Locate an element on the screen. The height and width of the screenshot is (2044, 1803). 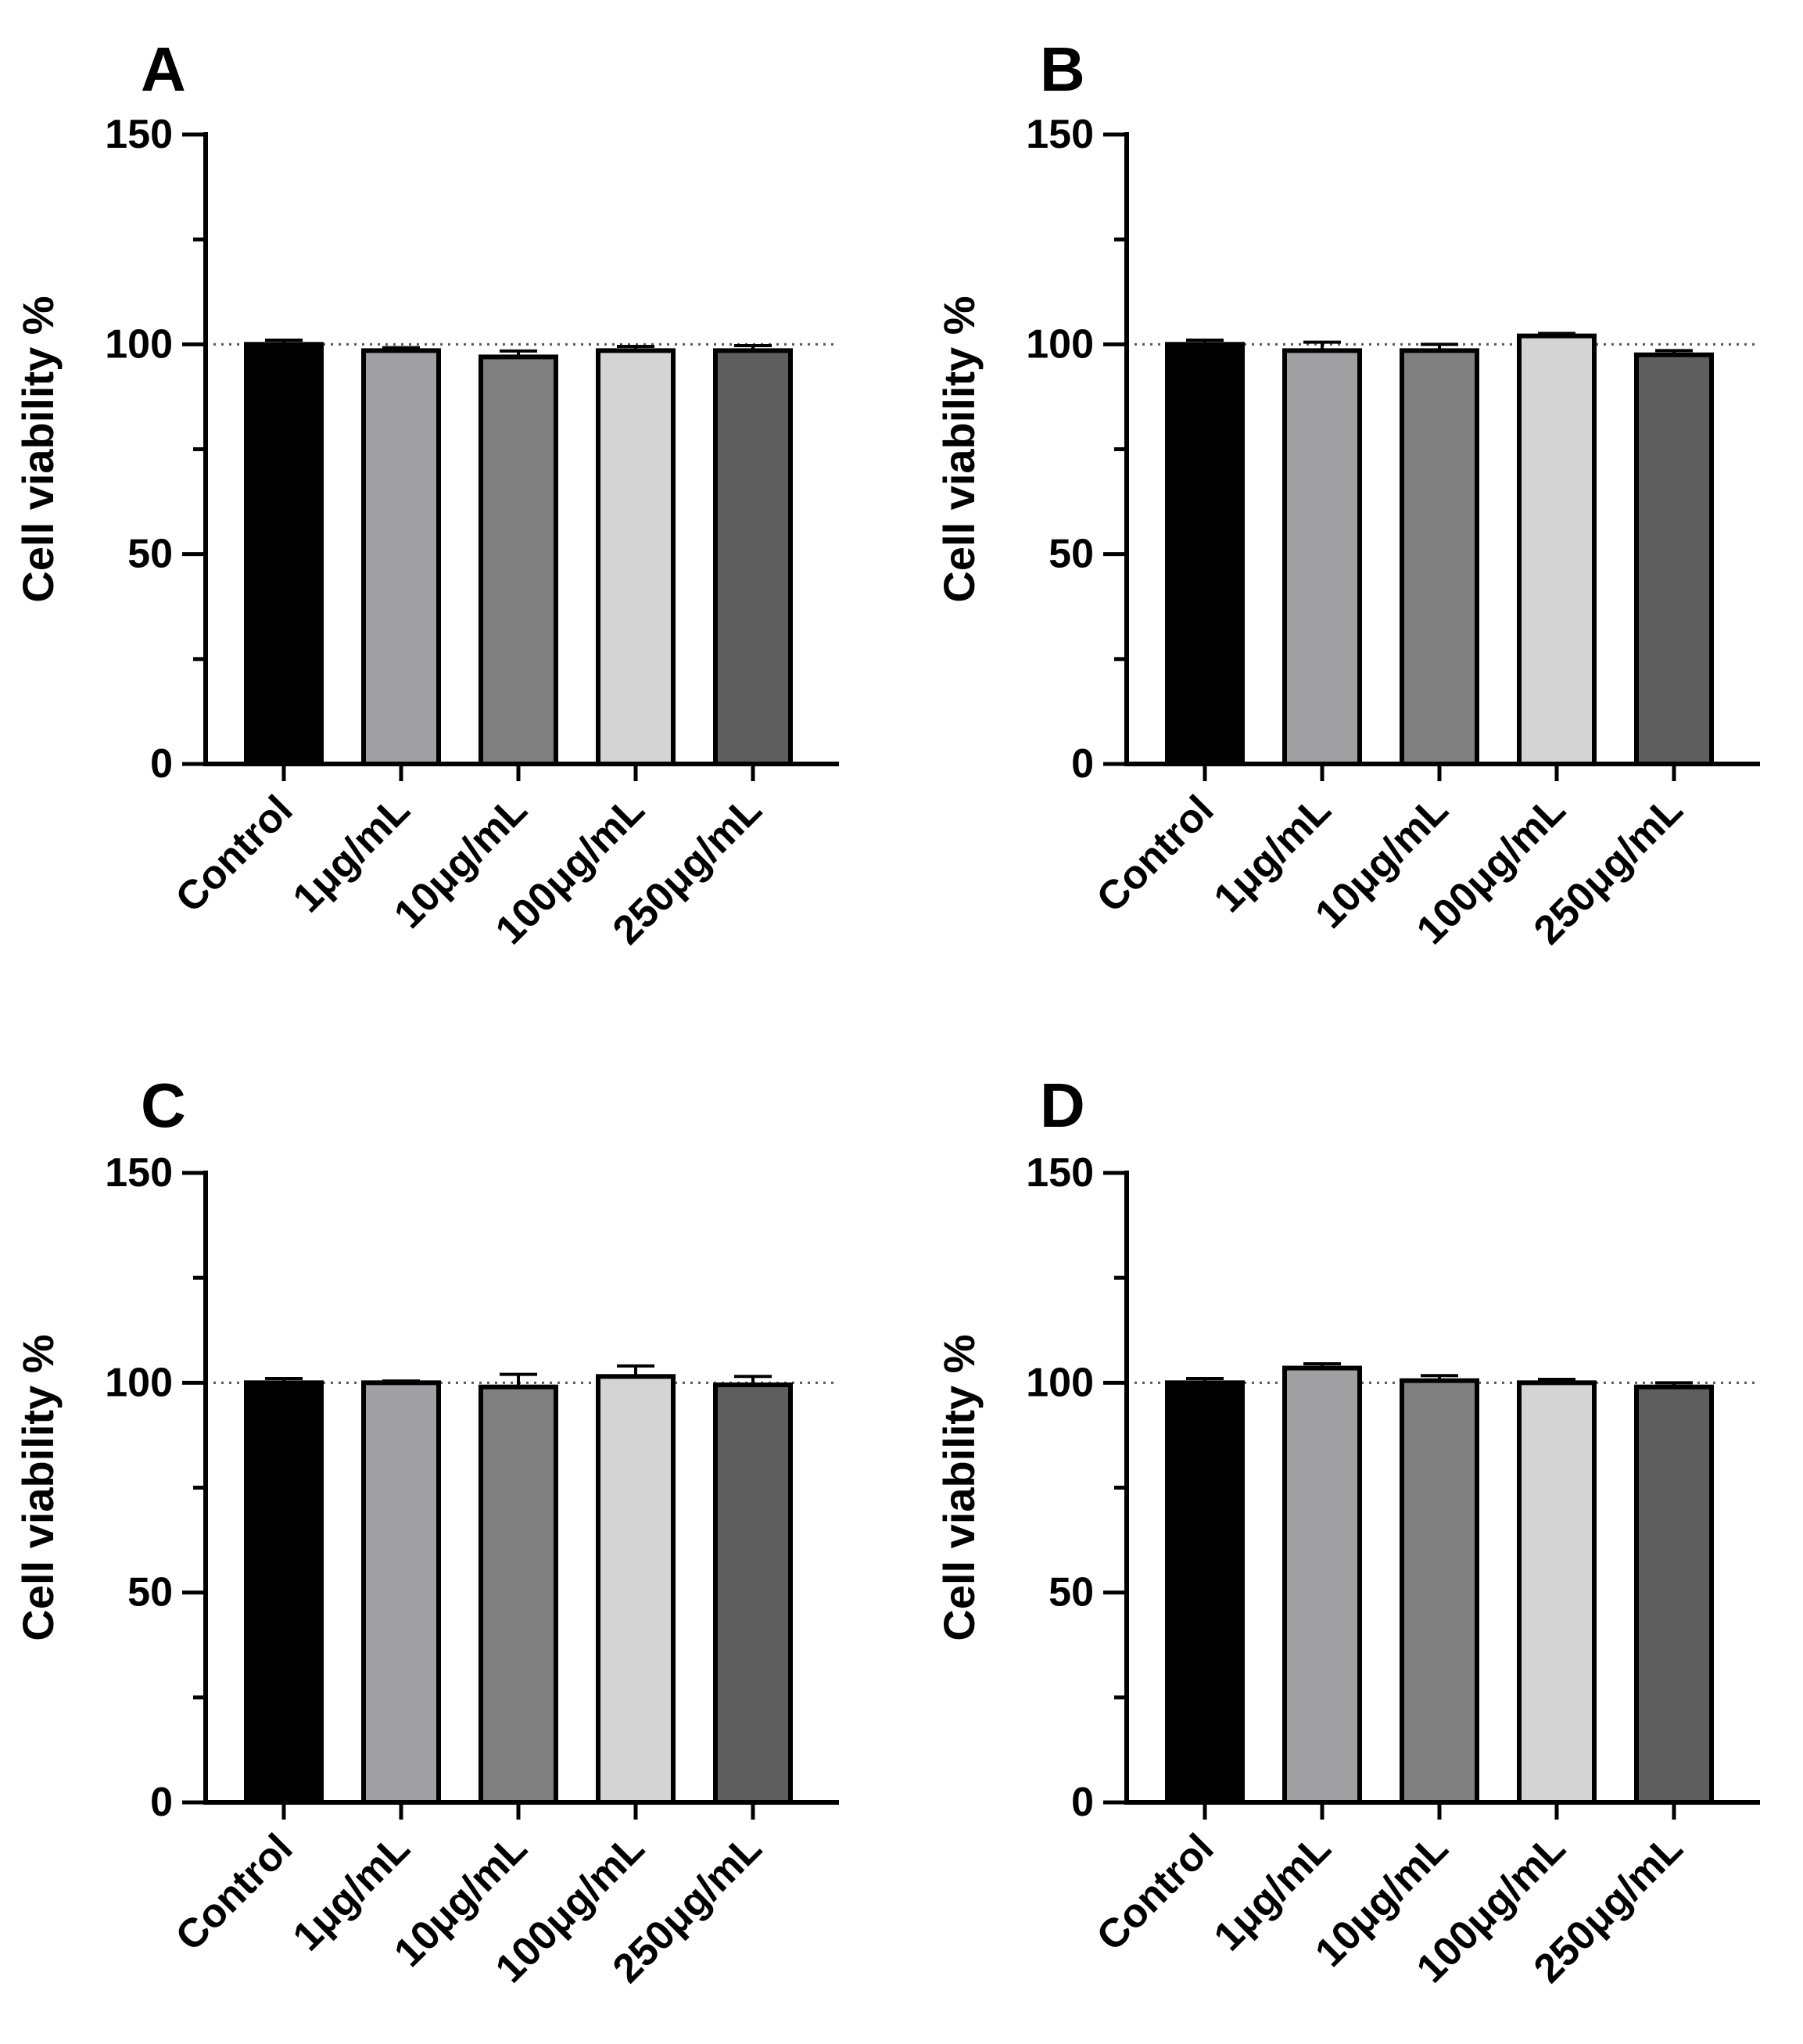
panel-letter: A is located at coordinates (163, 69).